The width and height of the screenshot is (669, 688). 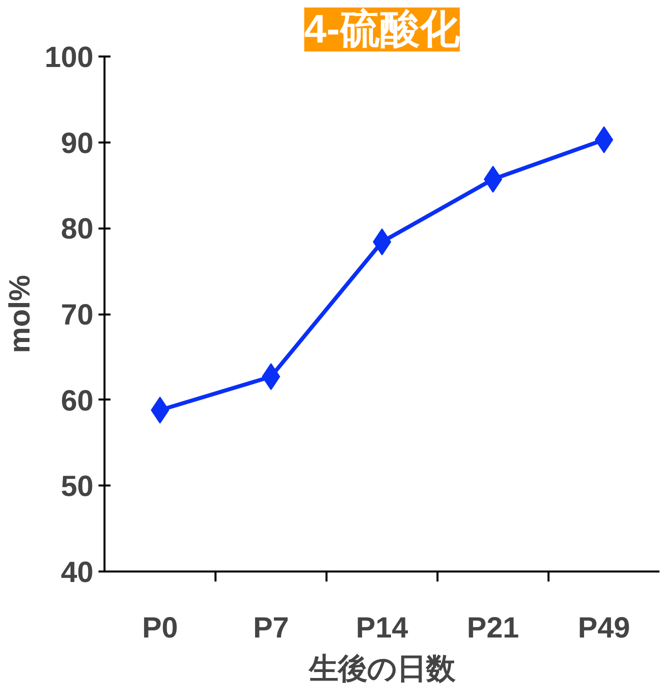 What do you see at coordinates (77, 487) in the screenshot?
I see `y-tick-label: 50` at bounding box center [77, 487].